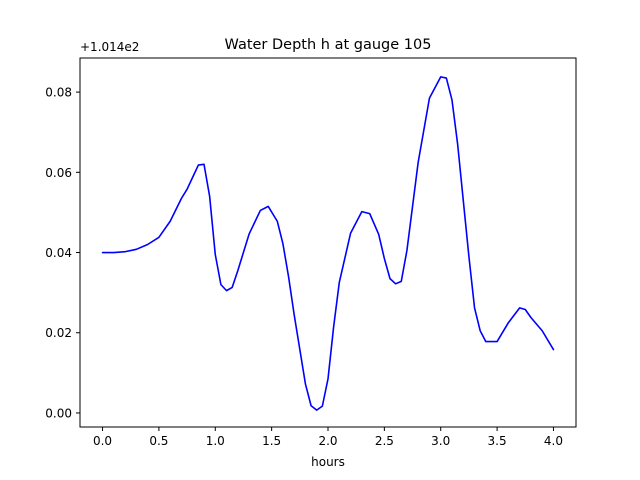 Image resolution: width=640 pixels, height=480 pixels. I want to click on chart-title: Water Depth h at gauge 105, so click(328, 45).